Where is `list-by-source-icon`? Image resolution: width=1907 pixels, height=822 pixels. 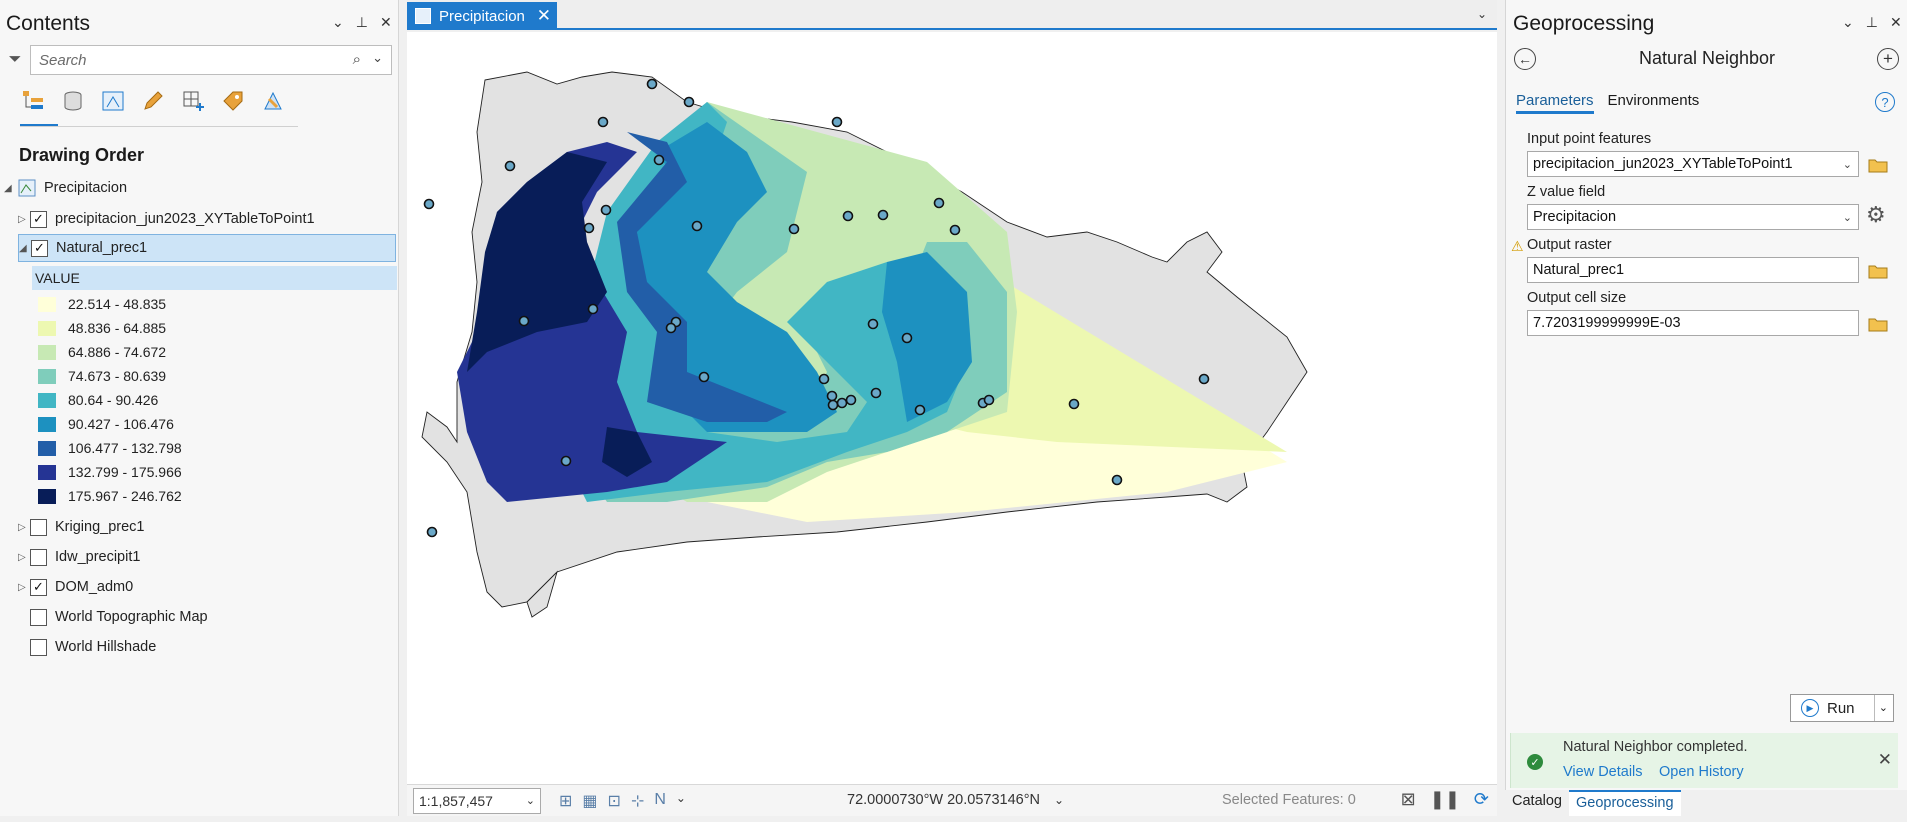 list-by-source-icon is located at coordinates (73, 101).